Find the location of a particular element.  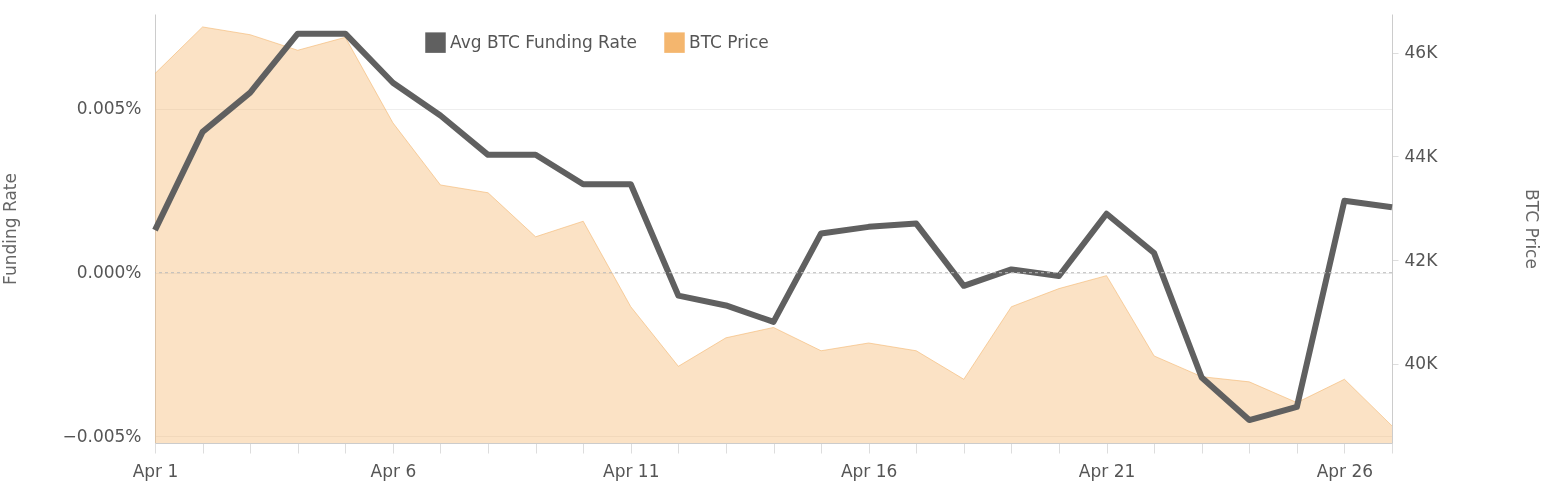

y-tick-label: 0.000% is located at coordinates (109, 272).